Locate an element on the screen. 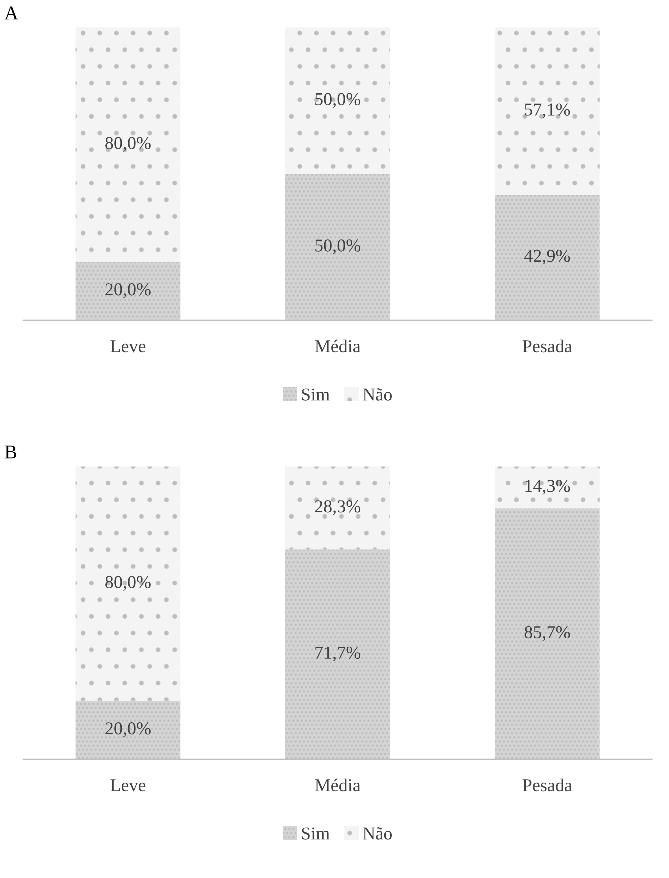  data-label: 42,9% is located at coordinates (547, 257).